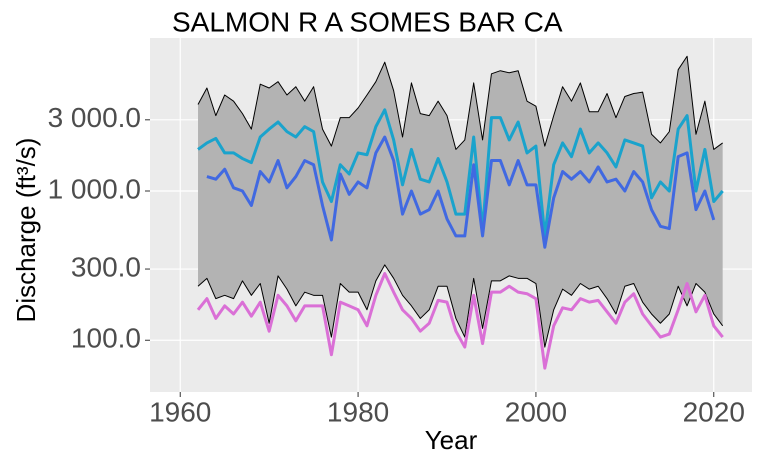  I want to click on x-tick-label: 1960, so click(180, 411).